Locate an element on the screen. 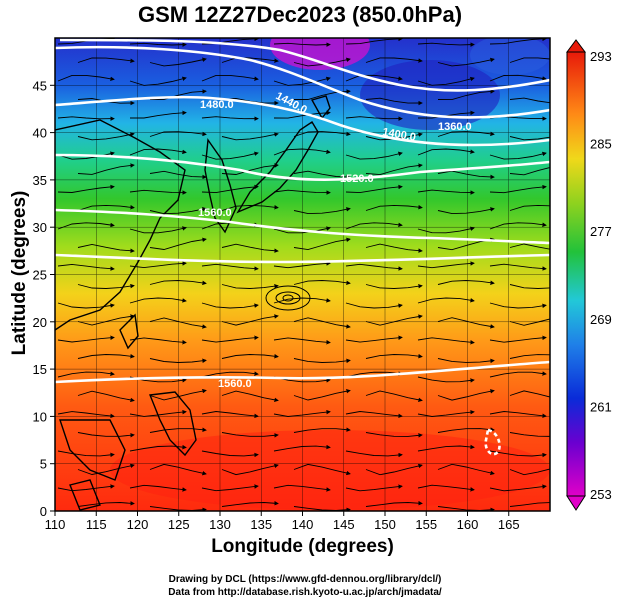 The height and width of the screenshot is (605, 619). colorbar-fill is located at coordinates (576, 274).